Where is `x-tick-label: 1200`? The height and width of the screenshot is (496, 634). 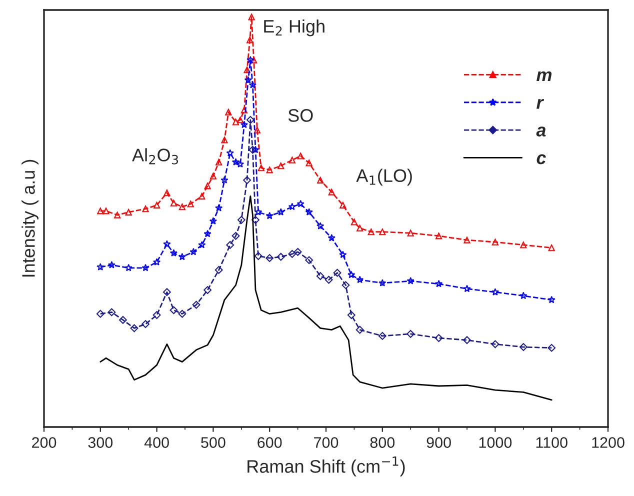
x-tick-label: 1200 is located at coordinates (608, 442).